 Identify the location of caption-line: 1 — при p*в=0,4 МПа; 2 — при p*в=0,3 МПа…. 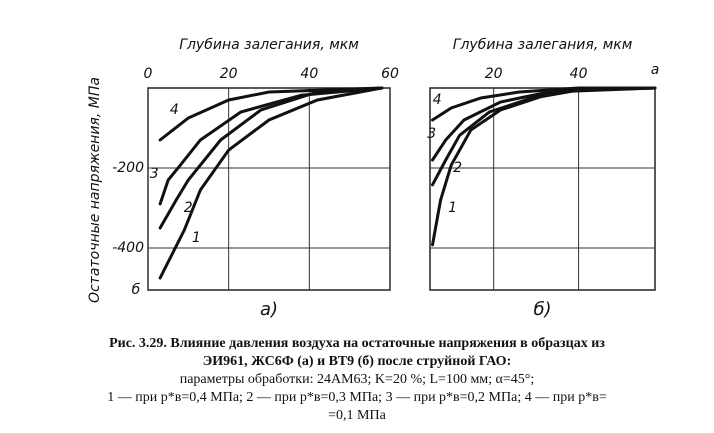
(357, 397).